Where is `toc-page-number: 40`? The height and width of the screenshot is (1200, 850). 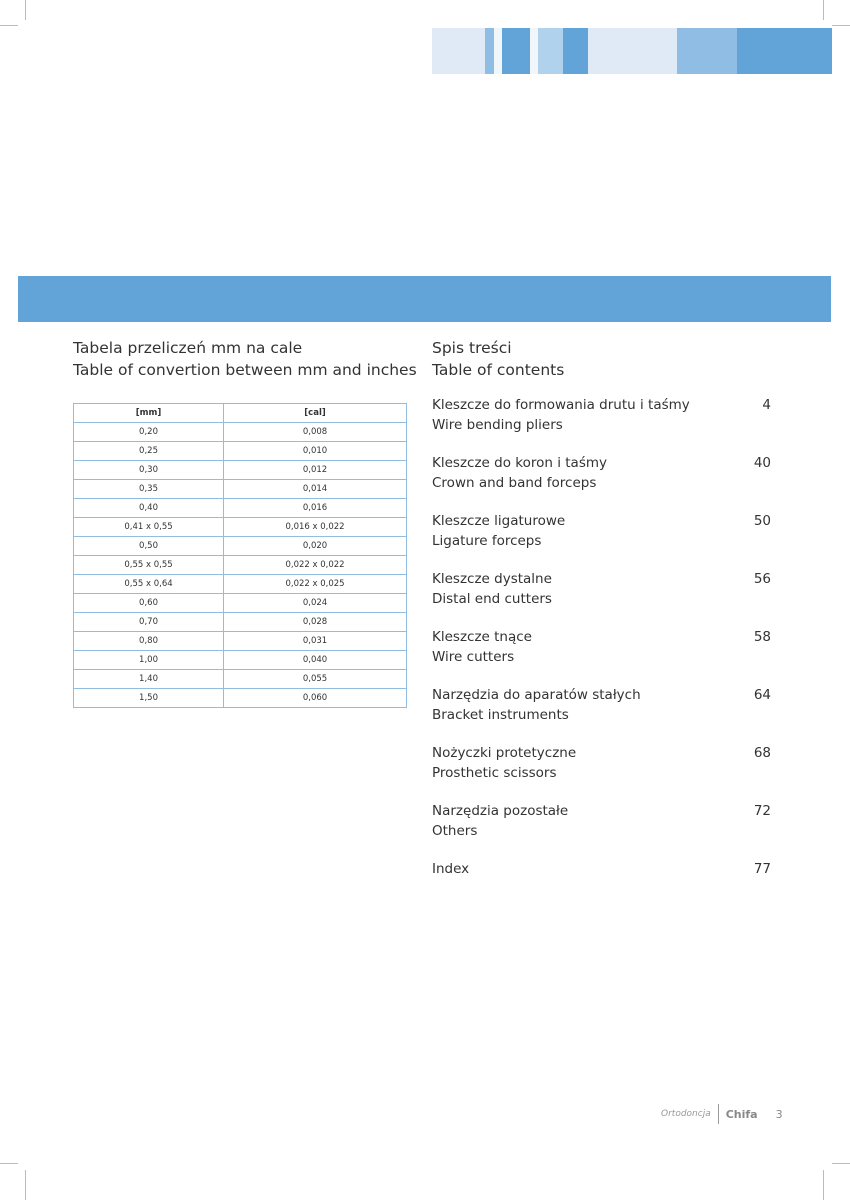
toc-page-number: 40 is located at coordinates (762, 463).